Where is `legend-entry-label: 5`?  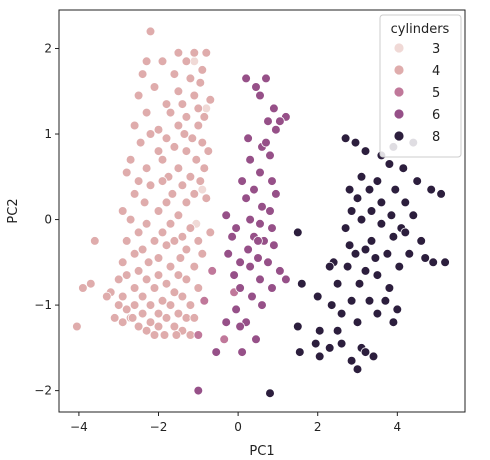 legend-entry-label: 5 is located at coordinates (436, 93).